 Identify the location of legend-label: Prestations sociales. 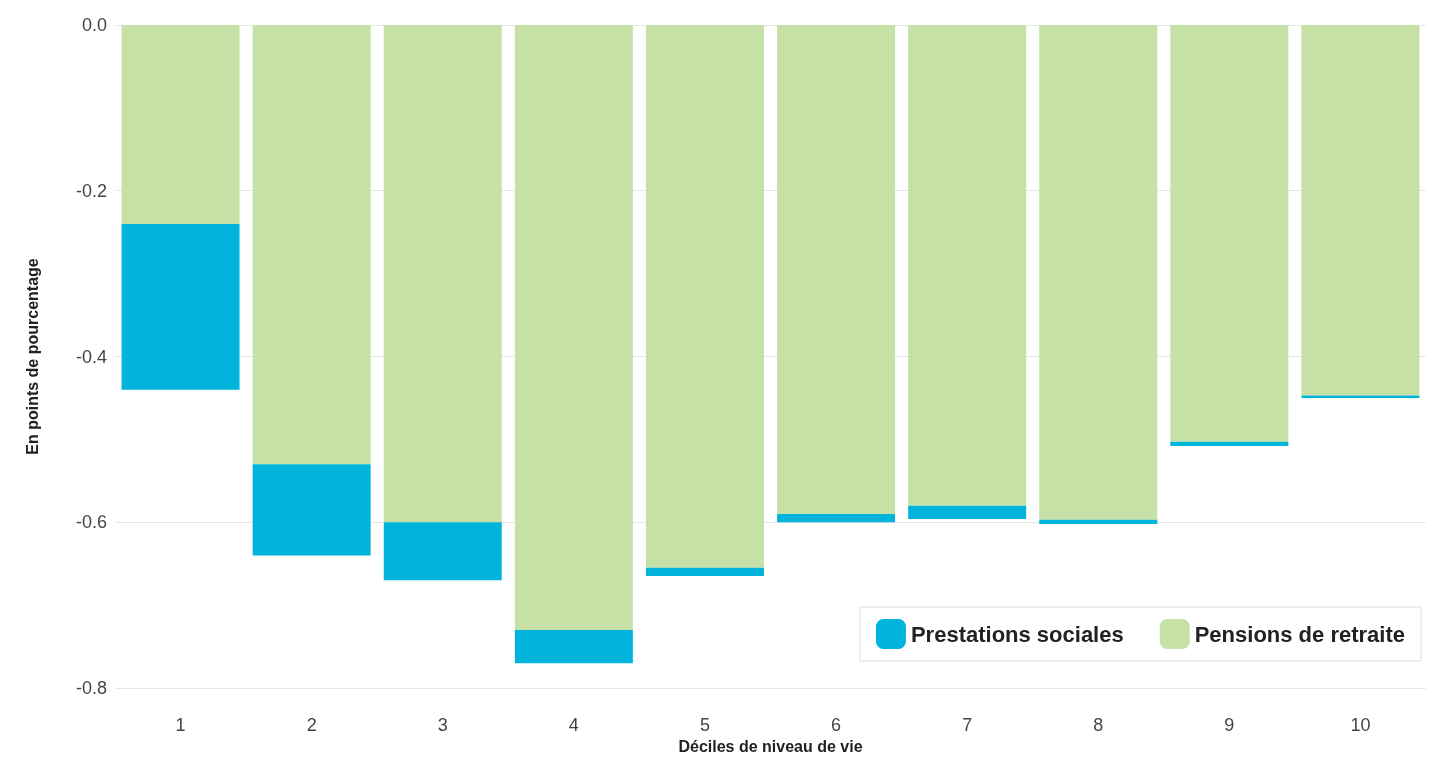
(1017, 634).